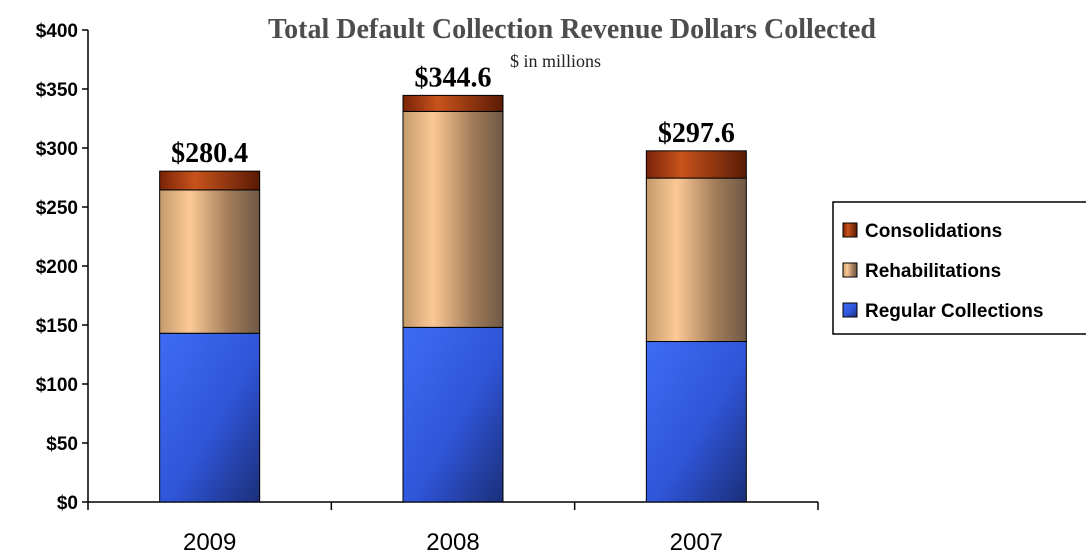 The width and height of the screenshot is (1086, 560). I want to click on y-tick-label: $50, so click(62, 444).